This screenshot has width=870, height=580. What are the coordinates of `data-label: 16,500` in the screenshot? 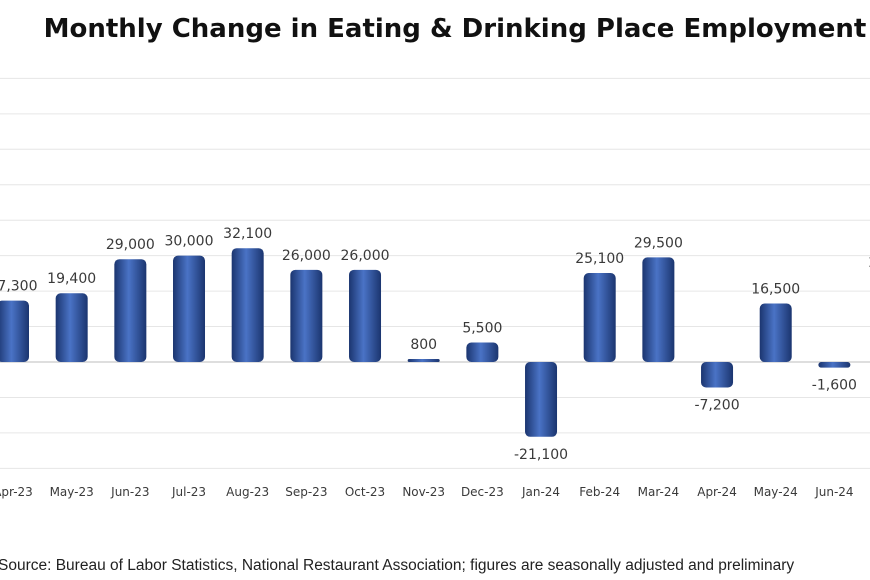 It's located at (775, 290).